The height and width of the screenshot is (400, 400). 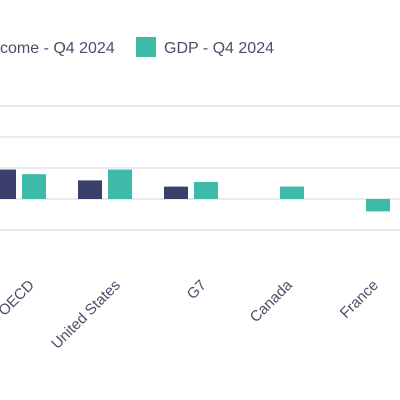 I want to click on bar-united-states-s2, so click(x=120, y=184).